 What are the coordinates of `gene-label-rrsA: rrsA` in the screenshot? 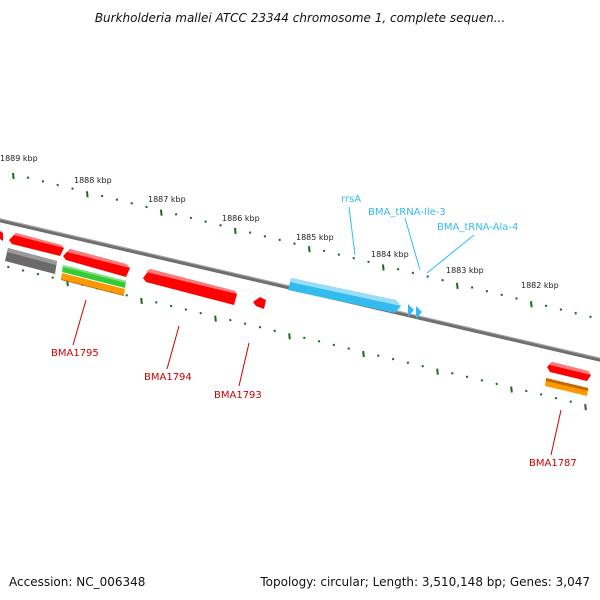 It's located at (351, 199).